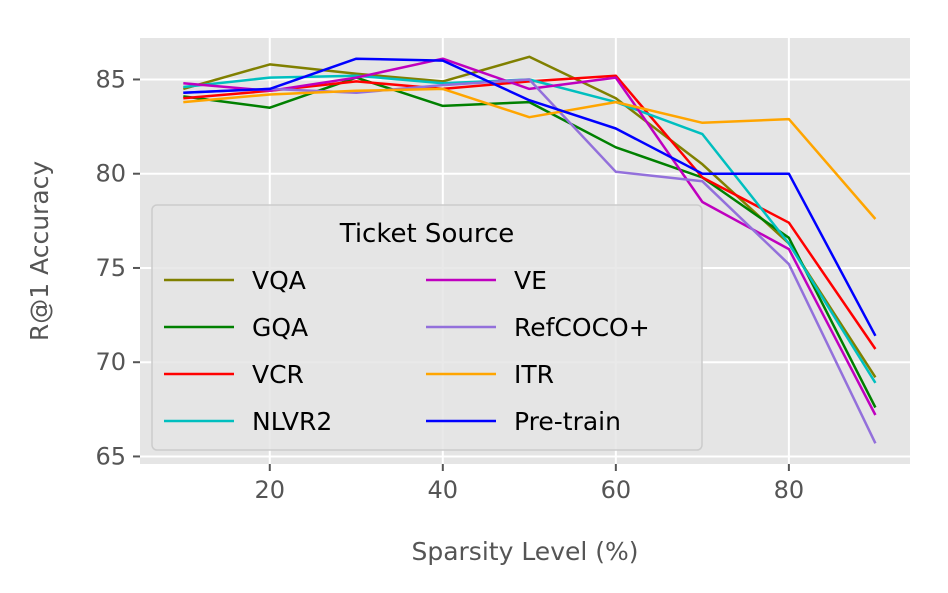  Describe the element at coordinates (443, 490) in the screenshot. I see `x-tick-label: 40` at that location.